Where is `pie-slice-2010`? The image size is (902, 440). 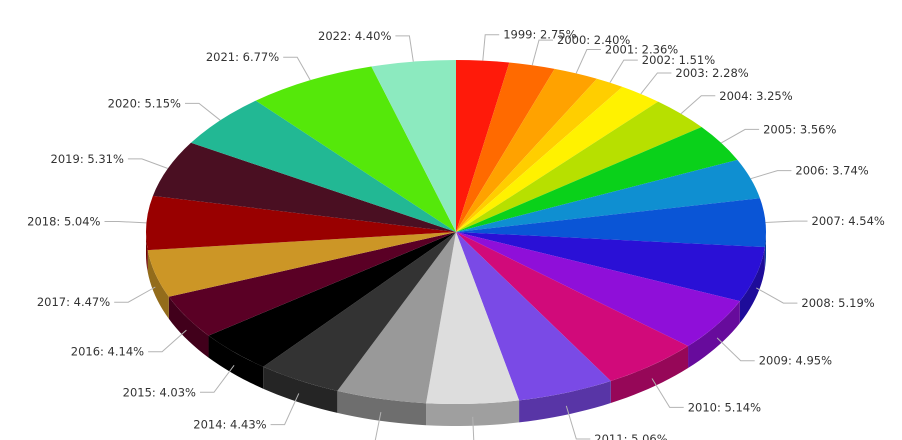 pie-slice-2010 is located at coordinates (572, 307).